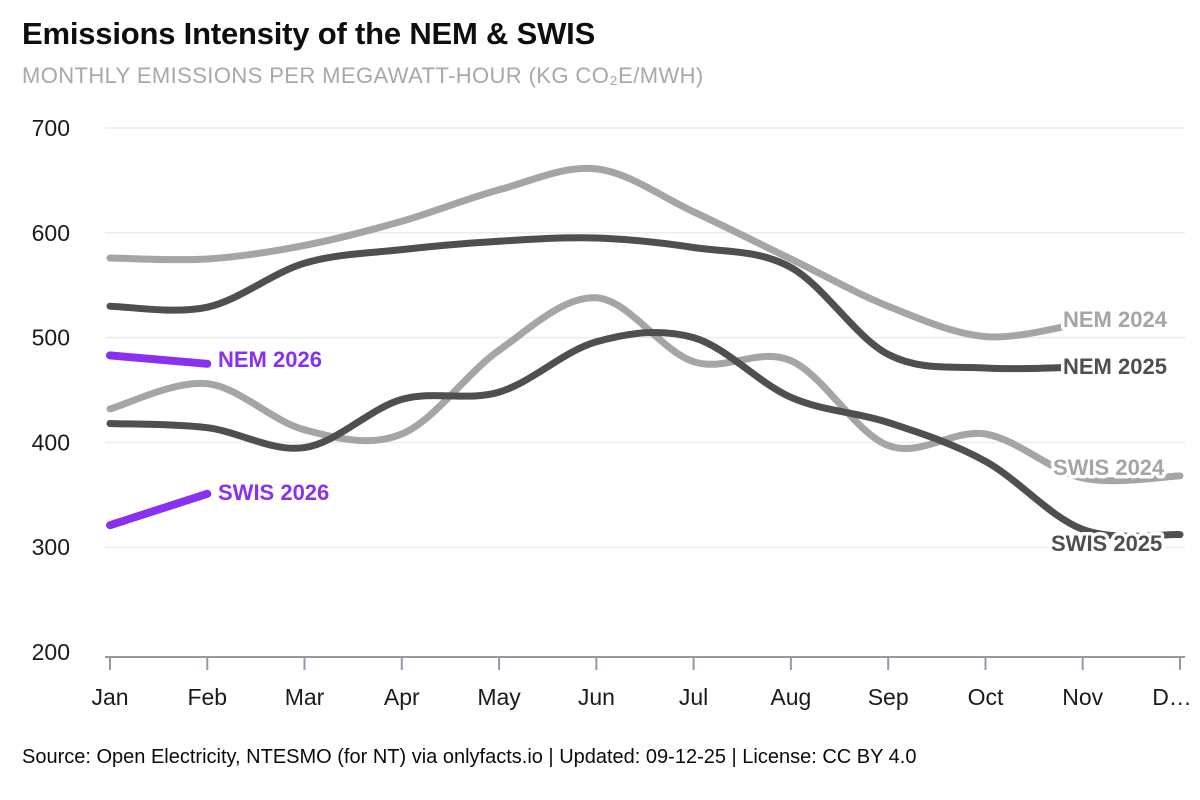 The width and height of the screenshot is (1200, 800). I want to click on x-tick-label-apr: Apr, so click(402, 697).